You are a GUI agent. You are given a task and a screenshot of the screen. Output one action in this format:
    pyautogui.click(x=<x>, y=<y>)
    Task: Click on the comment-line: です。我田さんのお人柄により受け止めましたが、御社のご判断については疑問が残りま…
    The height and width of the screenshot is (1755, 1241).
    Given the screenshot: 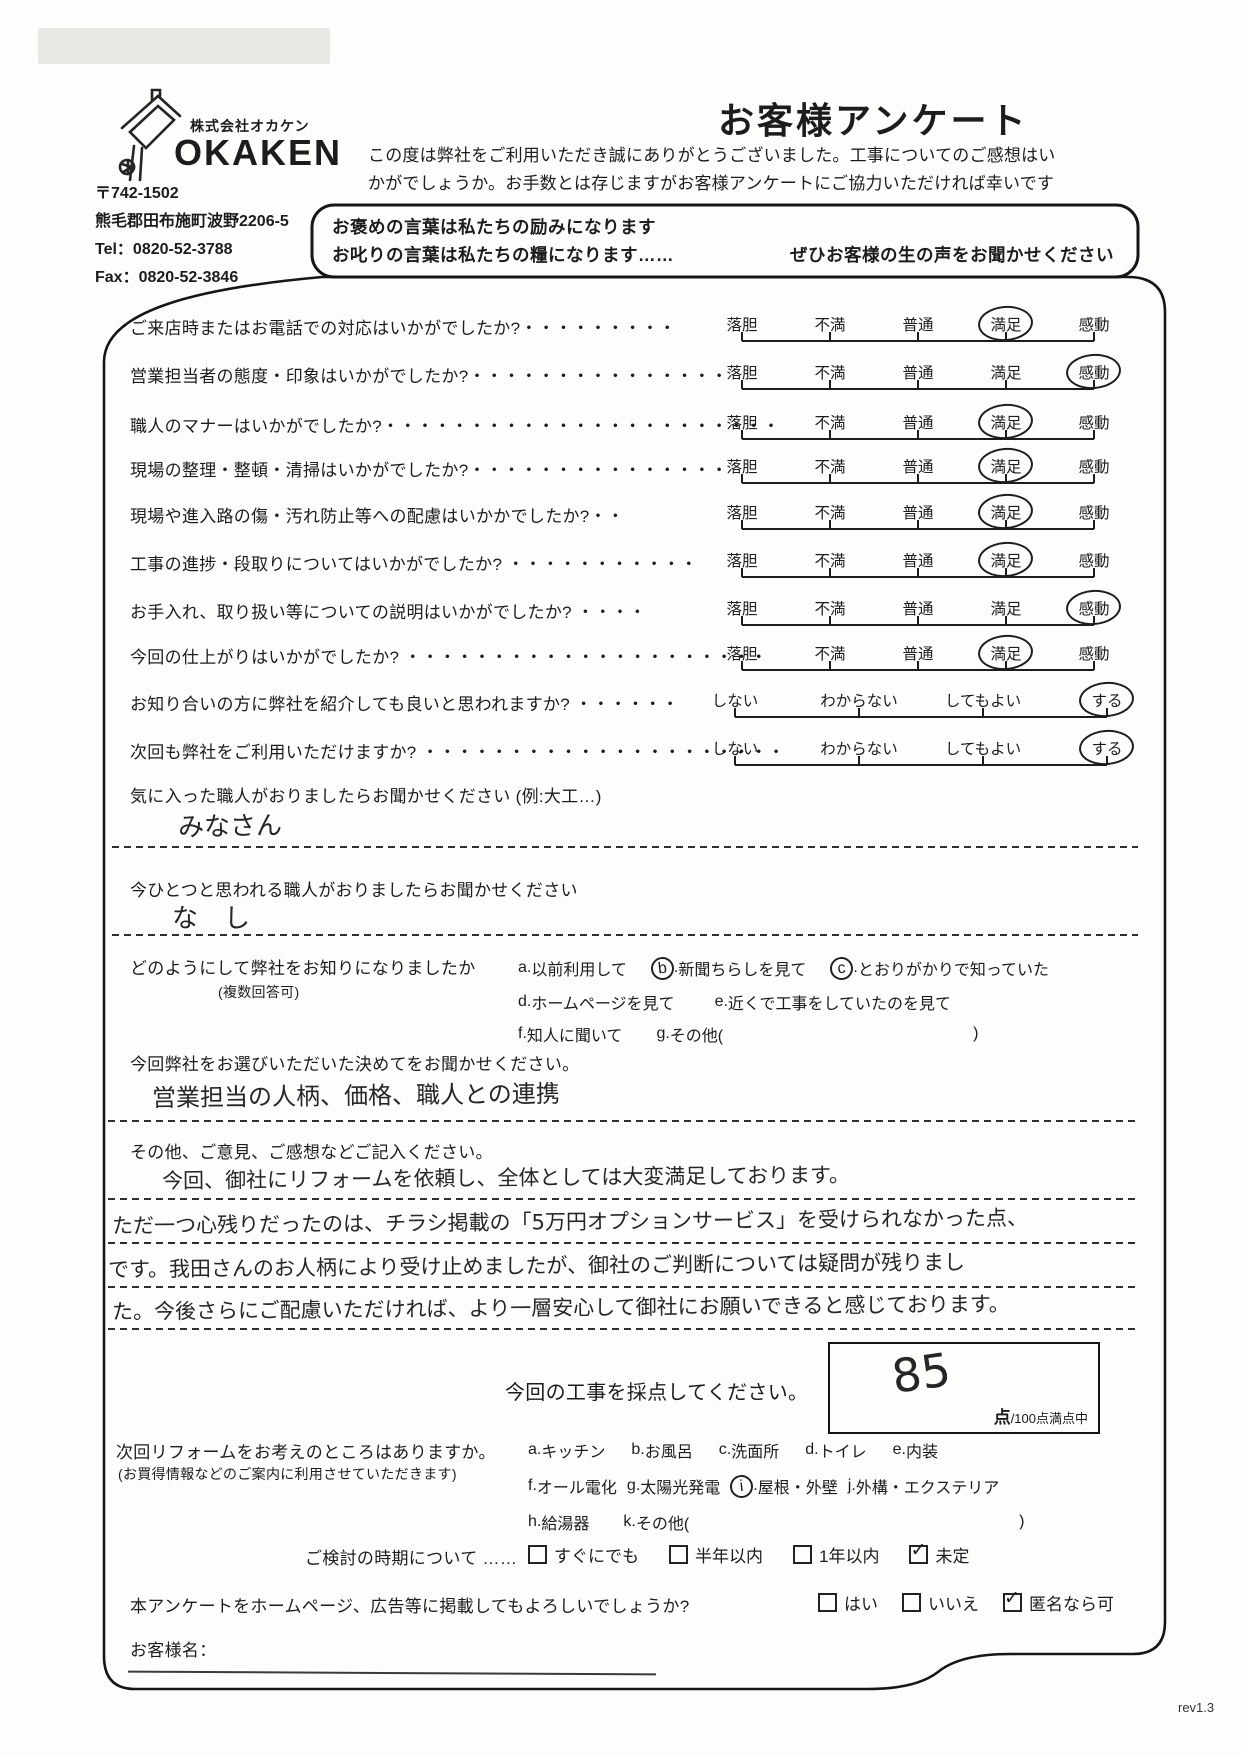 What is the action you would take?
    pyautogui.click(x=536, y=1266)
    